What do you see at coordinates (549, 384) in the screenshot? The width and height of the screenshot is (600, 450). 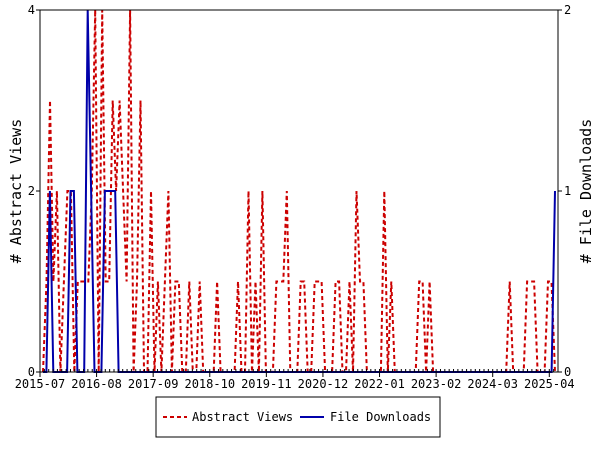 I see `x-tick-label: 2025-04` at bounding box center [549, 384].